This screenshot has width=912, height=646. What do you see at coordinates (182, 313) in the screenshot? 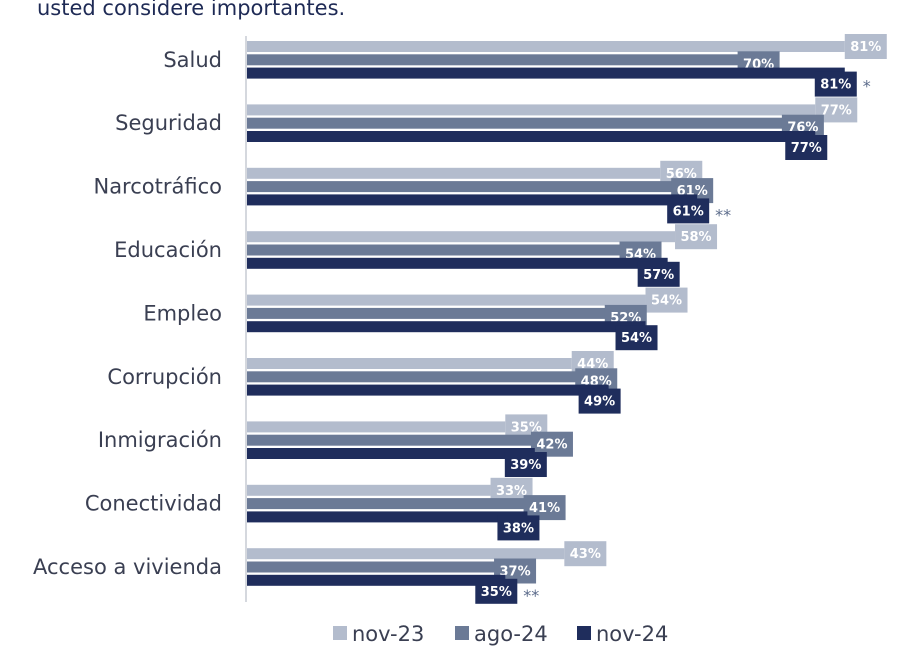
I see `category-label-empleo: Empleo` at bounding box center [182, 313].